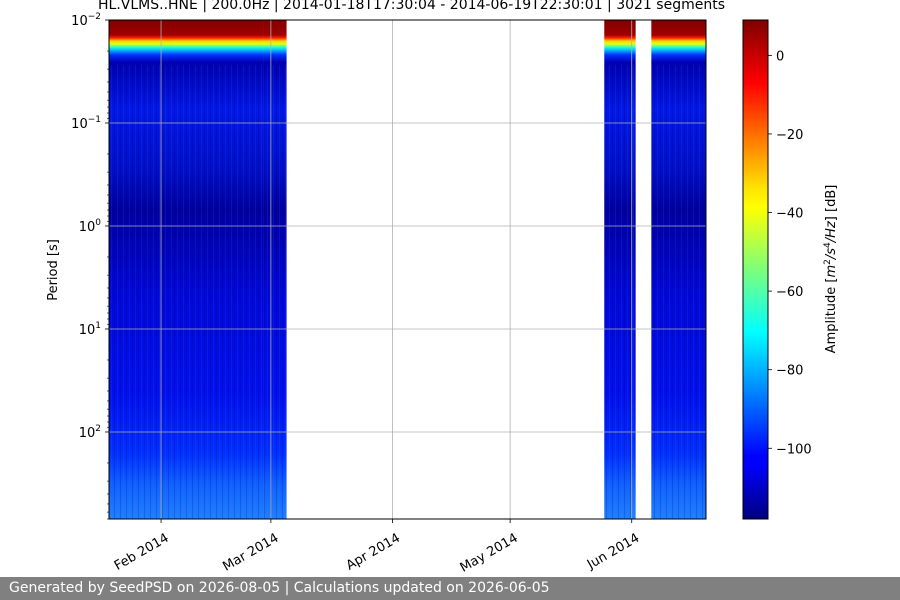 Image resolution: width=900 pixels, height=600 pixels. I want to click on x-tick-label: Jun 2014, so click(613, 552).